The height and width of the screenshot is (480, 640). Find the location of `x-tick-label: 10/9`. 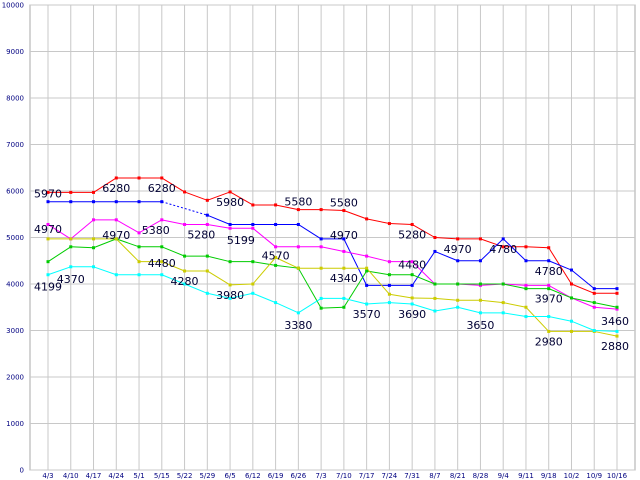

x-tick-label: 10/9 is located at coordinates (594, 476).